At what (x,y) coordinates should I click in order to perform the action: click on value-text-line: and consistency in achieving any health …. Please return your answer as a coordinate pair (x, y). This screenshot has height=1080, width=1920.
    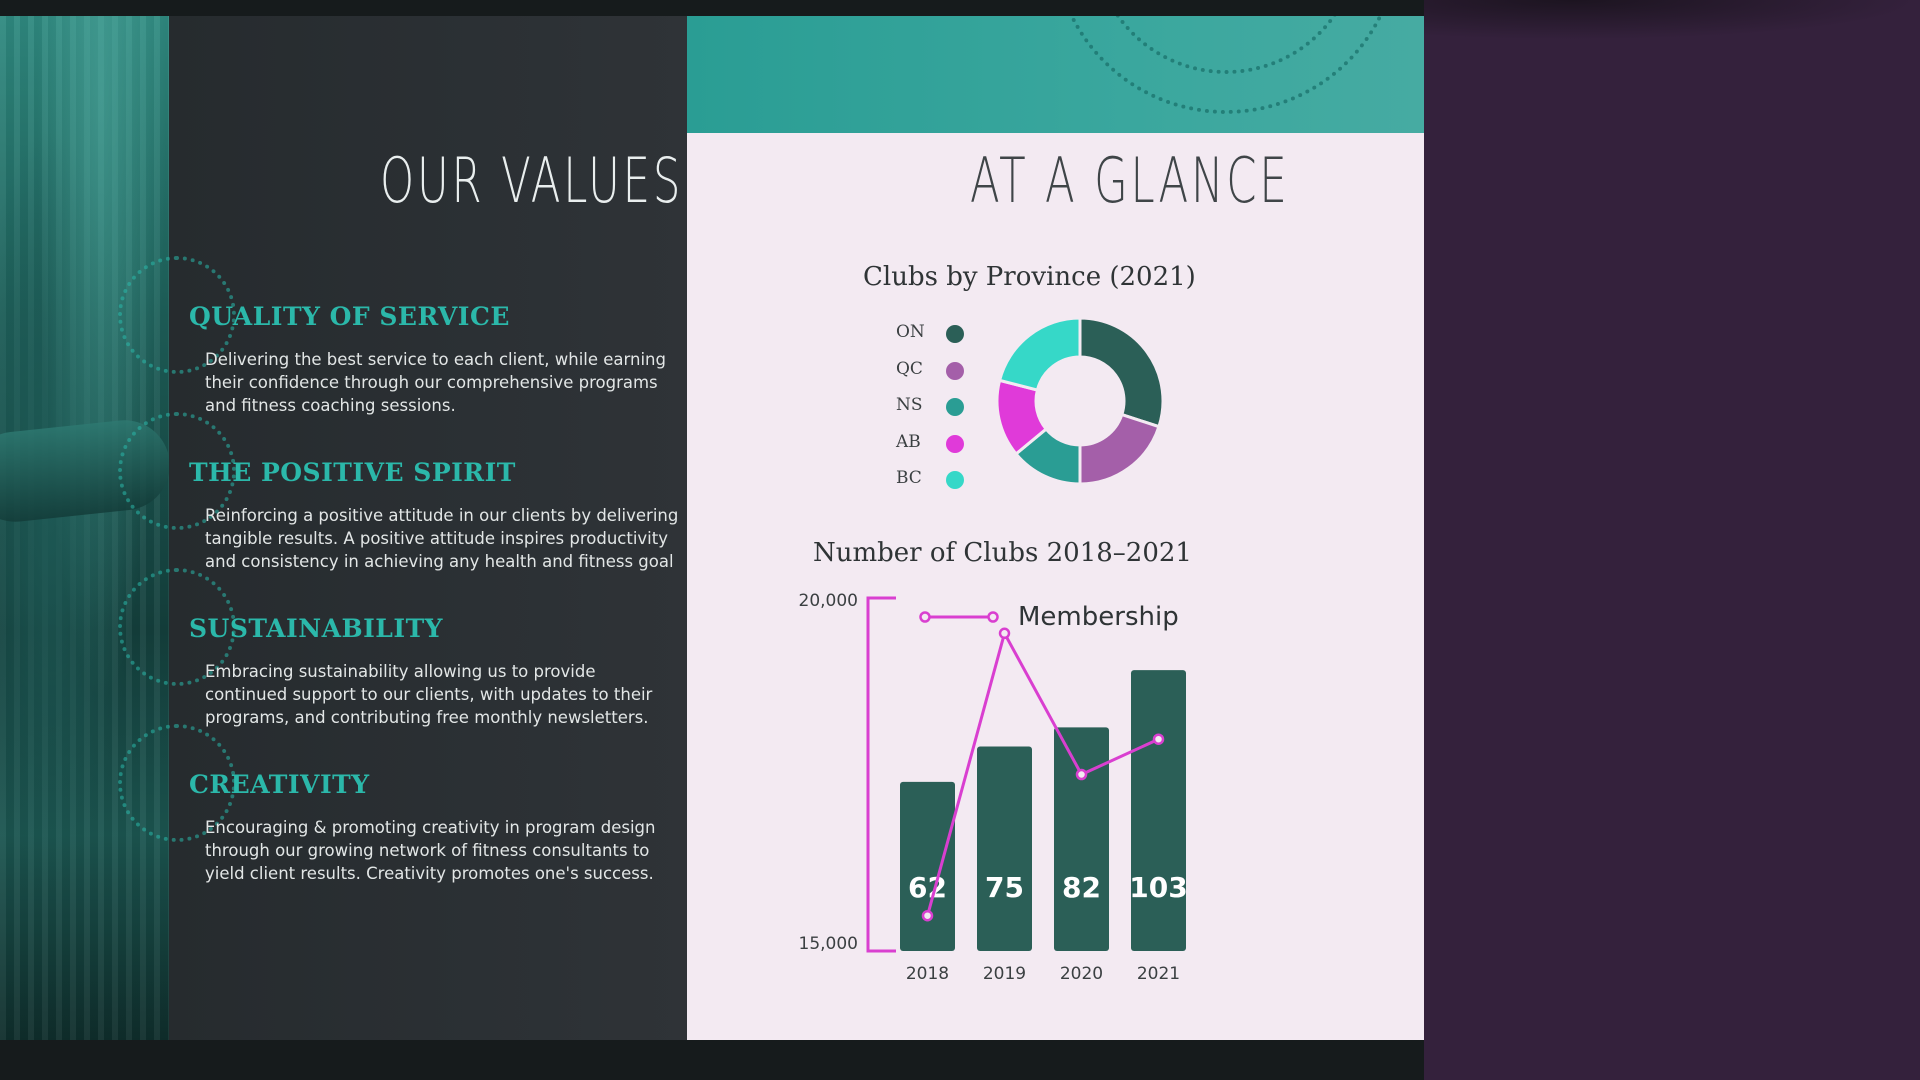
    Looking at the image, I should click on (439, 561).